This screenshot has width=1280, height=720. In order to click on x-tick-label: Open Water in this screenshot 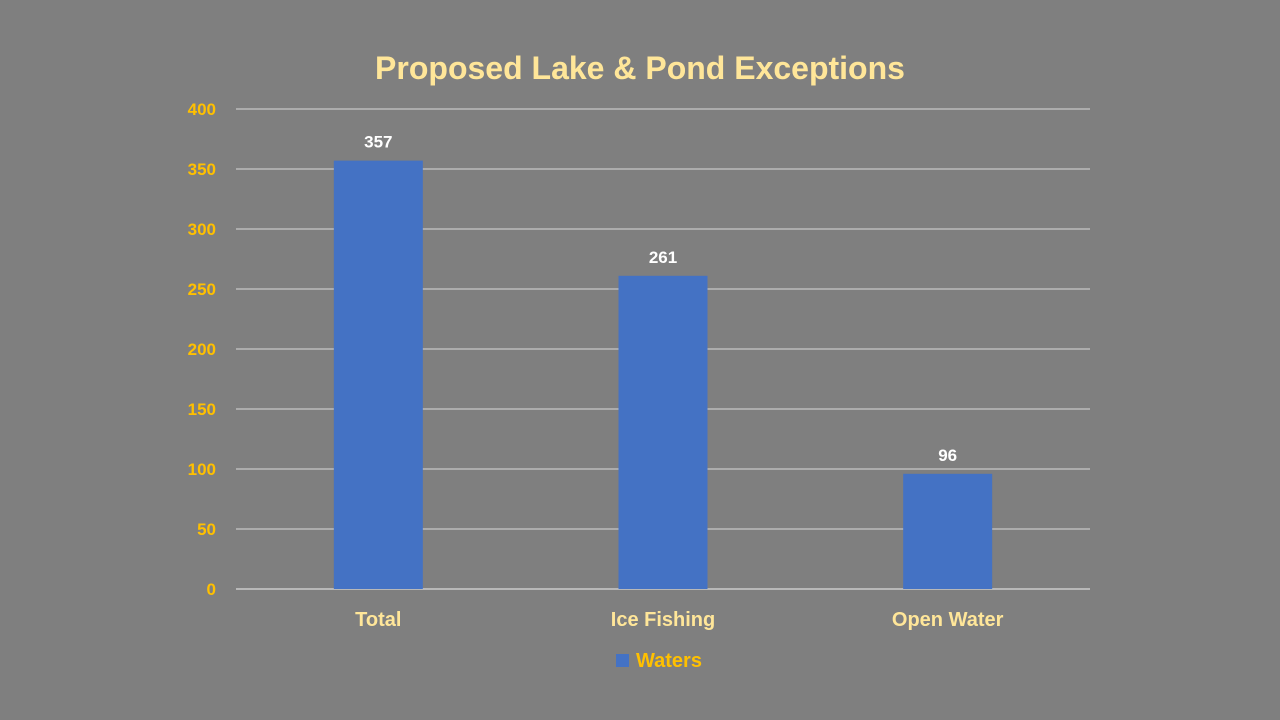, I will do `click(948, 620)`.